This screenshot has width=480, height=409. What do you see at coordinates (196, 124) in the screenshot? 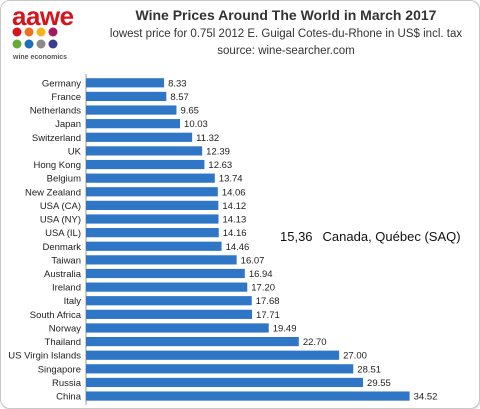
I see `value-label: 10.03` at bounding box center [196, 124].